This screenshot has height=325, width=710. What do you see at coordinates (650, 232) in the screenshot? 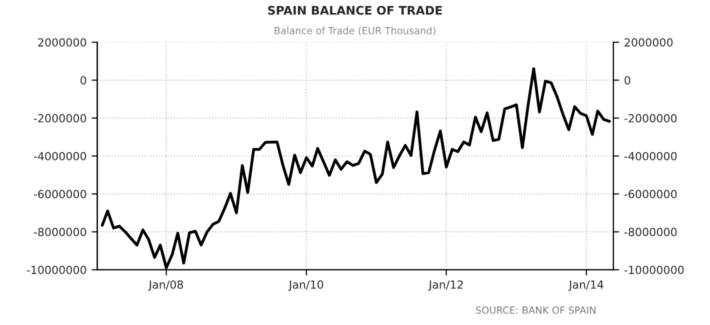
I see `y2-tick-label: -8000000` at bounding box center [650, 232].